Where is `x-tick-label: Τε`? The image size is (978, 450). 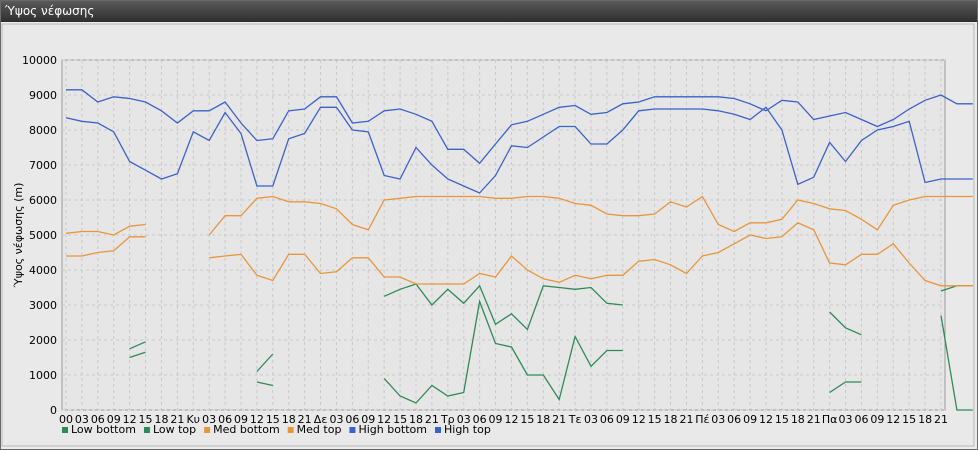
x-tick-label: Τε is located at coordinates (575, 419).